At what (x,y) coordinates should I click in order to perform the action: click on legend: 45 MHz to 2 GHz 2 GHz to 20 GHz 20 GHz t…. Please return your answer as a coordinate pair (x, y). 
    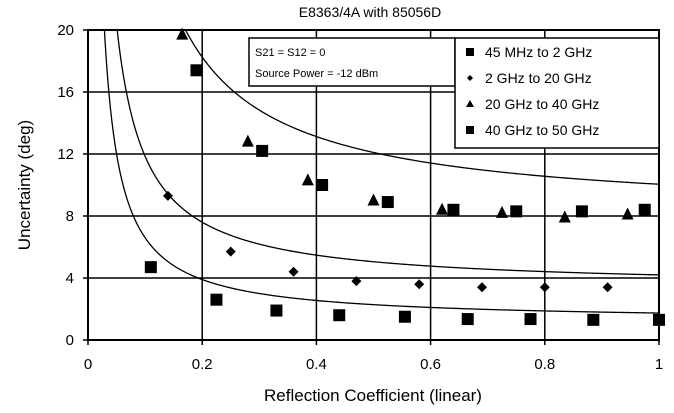
    Looking at the image, I should click on (557, 93).